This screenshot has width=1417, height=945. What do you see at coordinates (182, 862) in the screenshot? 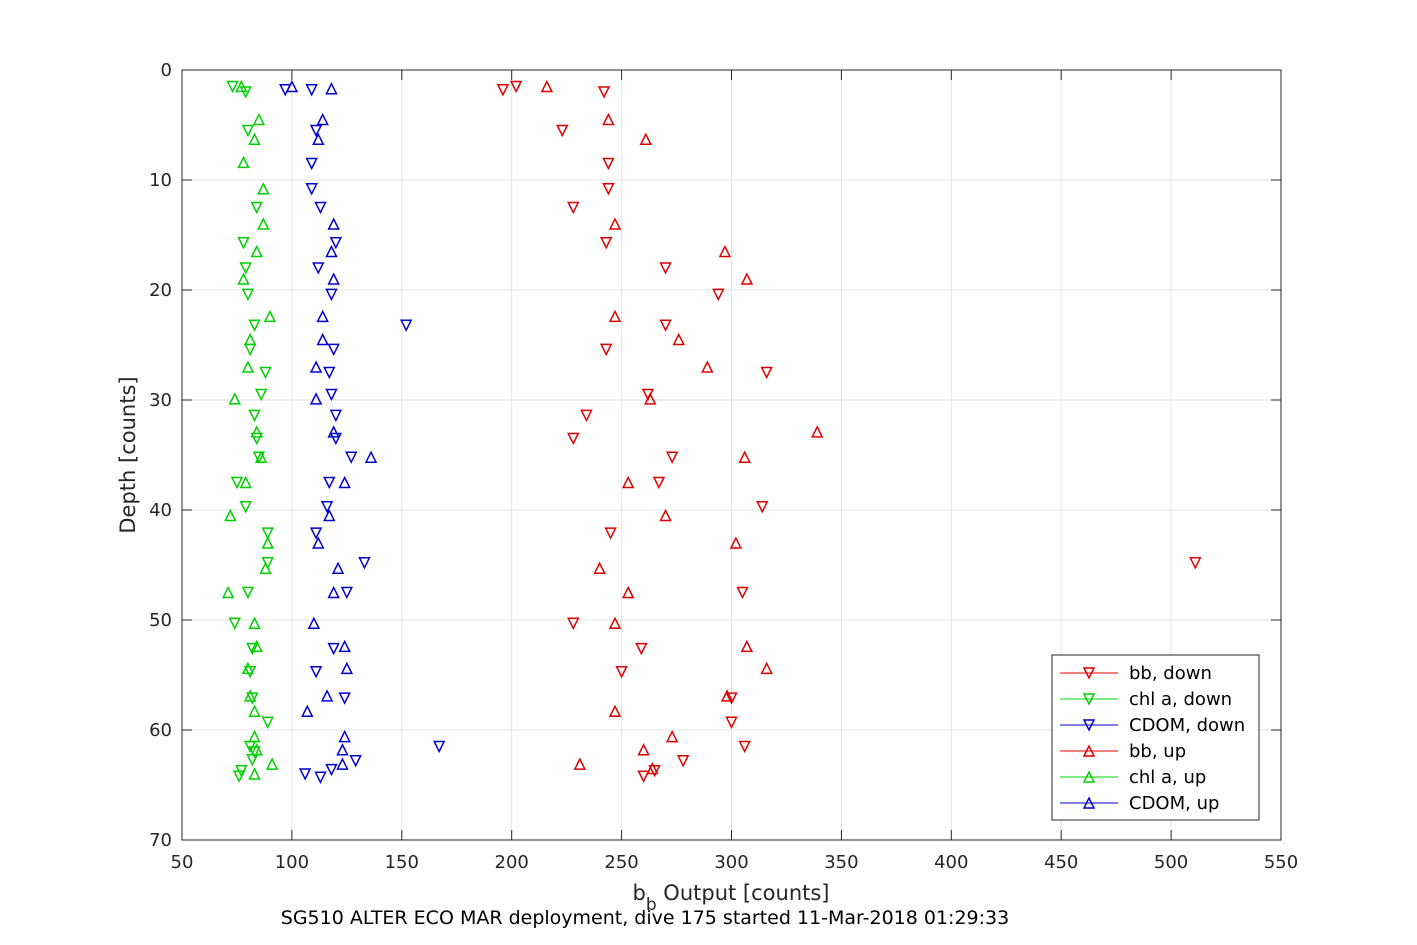
I see `x-tick-label: 50` at bounding box center [182, 862].